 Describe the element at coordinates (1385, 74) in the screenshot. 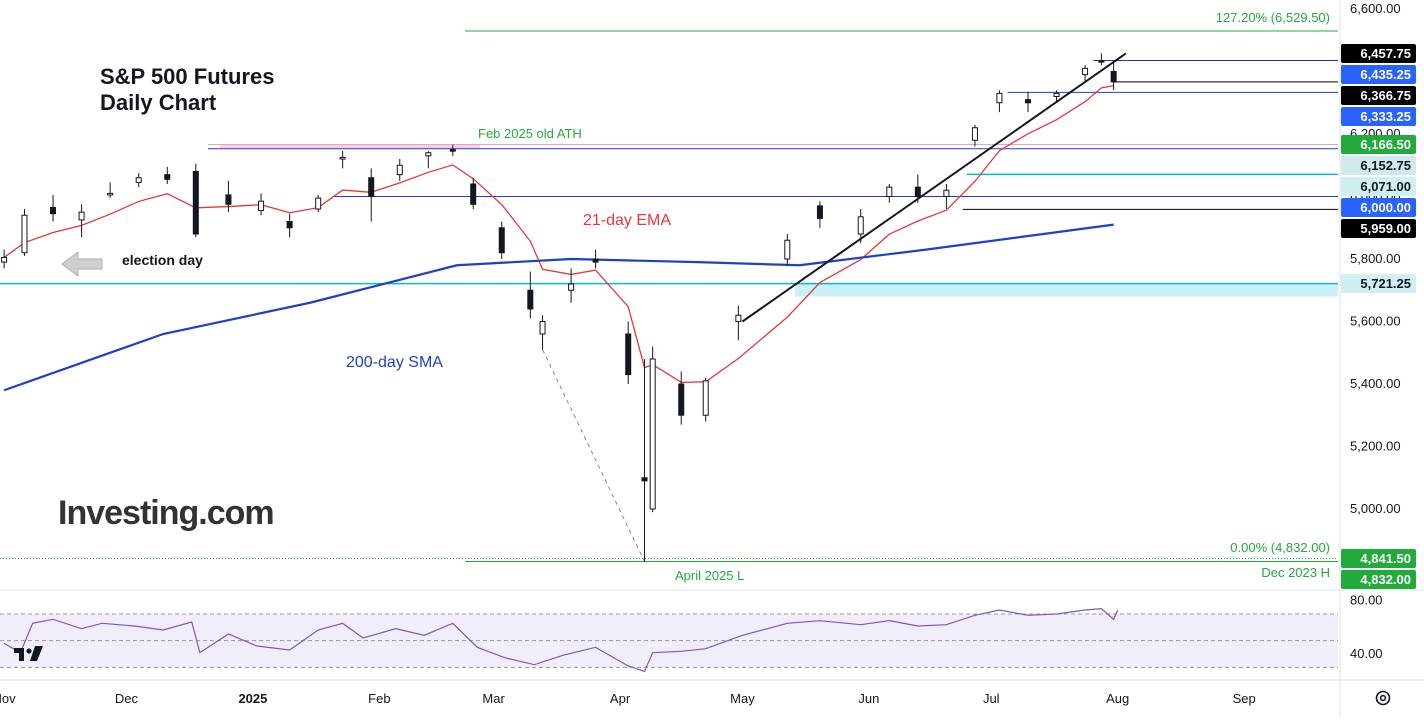

I see `price-badge-label: 6,435.25` at that location.